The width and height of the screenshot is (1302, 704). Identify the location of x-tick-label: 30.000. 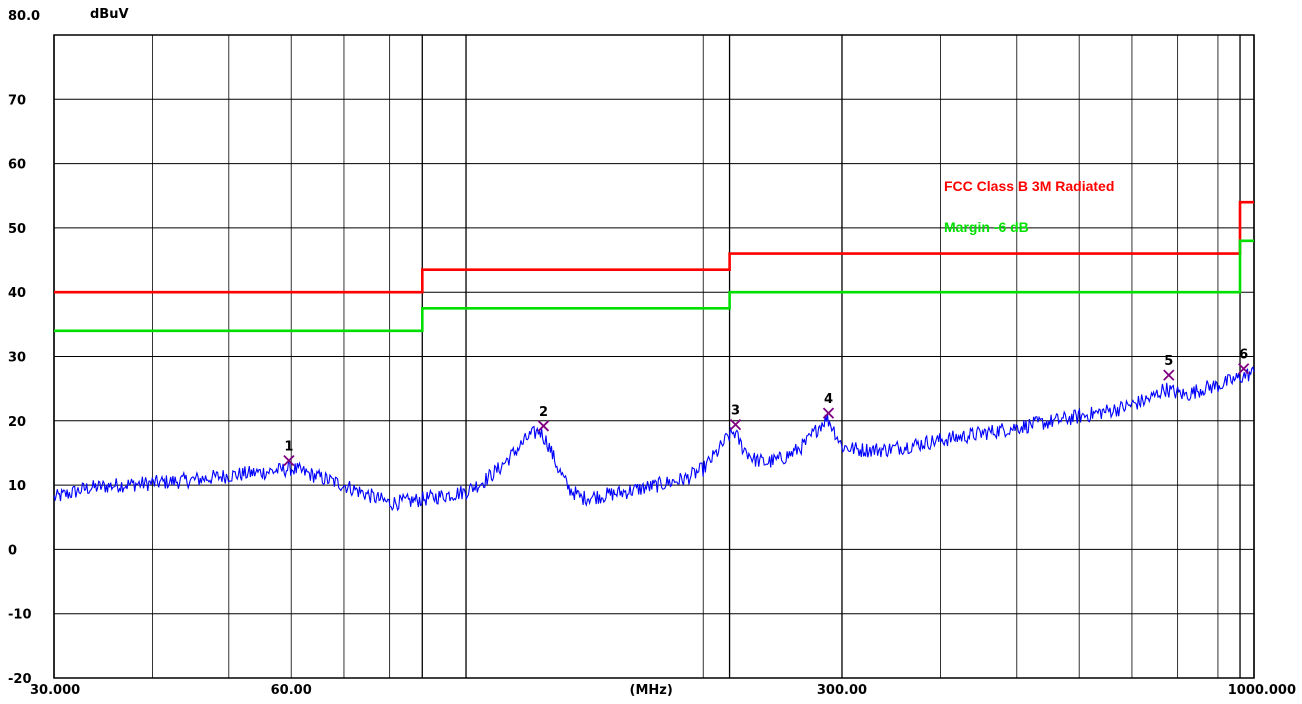
(55, 690).